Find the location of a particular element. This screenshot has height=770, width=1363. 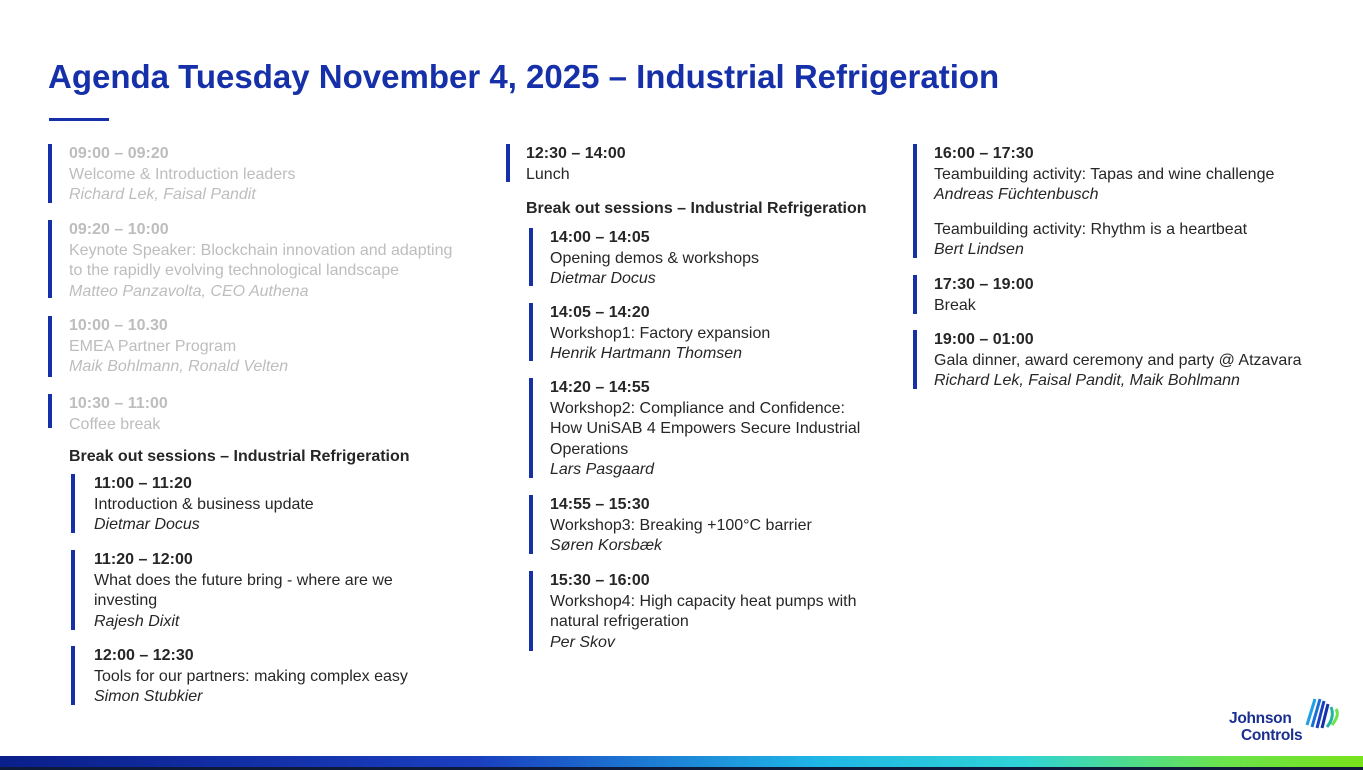

agenda-description: Lunch is located at coordinates (548, 174).